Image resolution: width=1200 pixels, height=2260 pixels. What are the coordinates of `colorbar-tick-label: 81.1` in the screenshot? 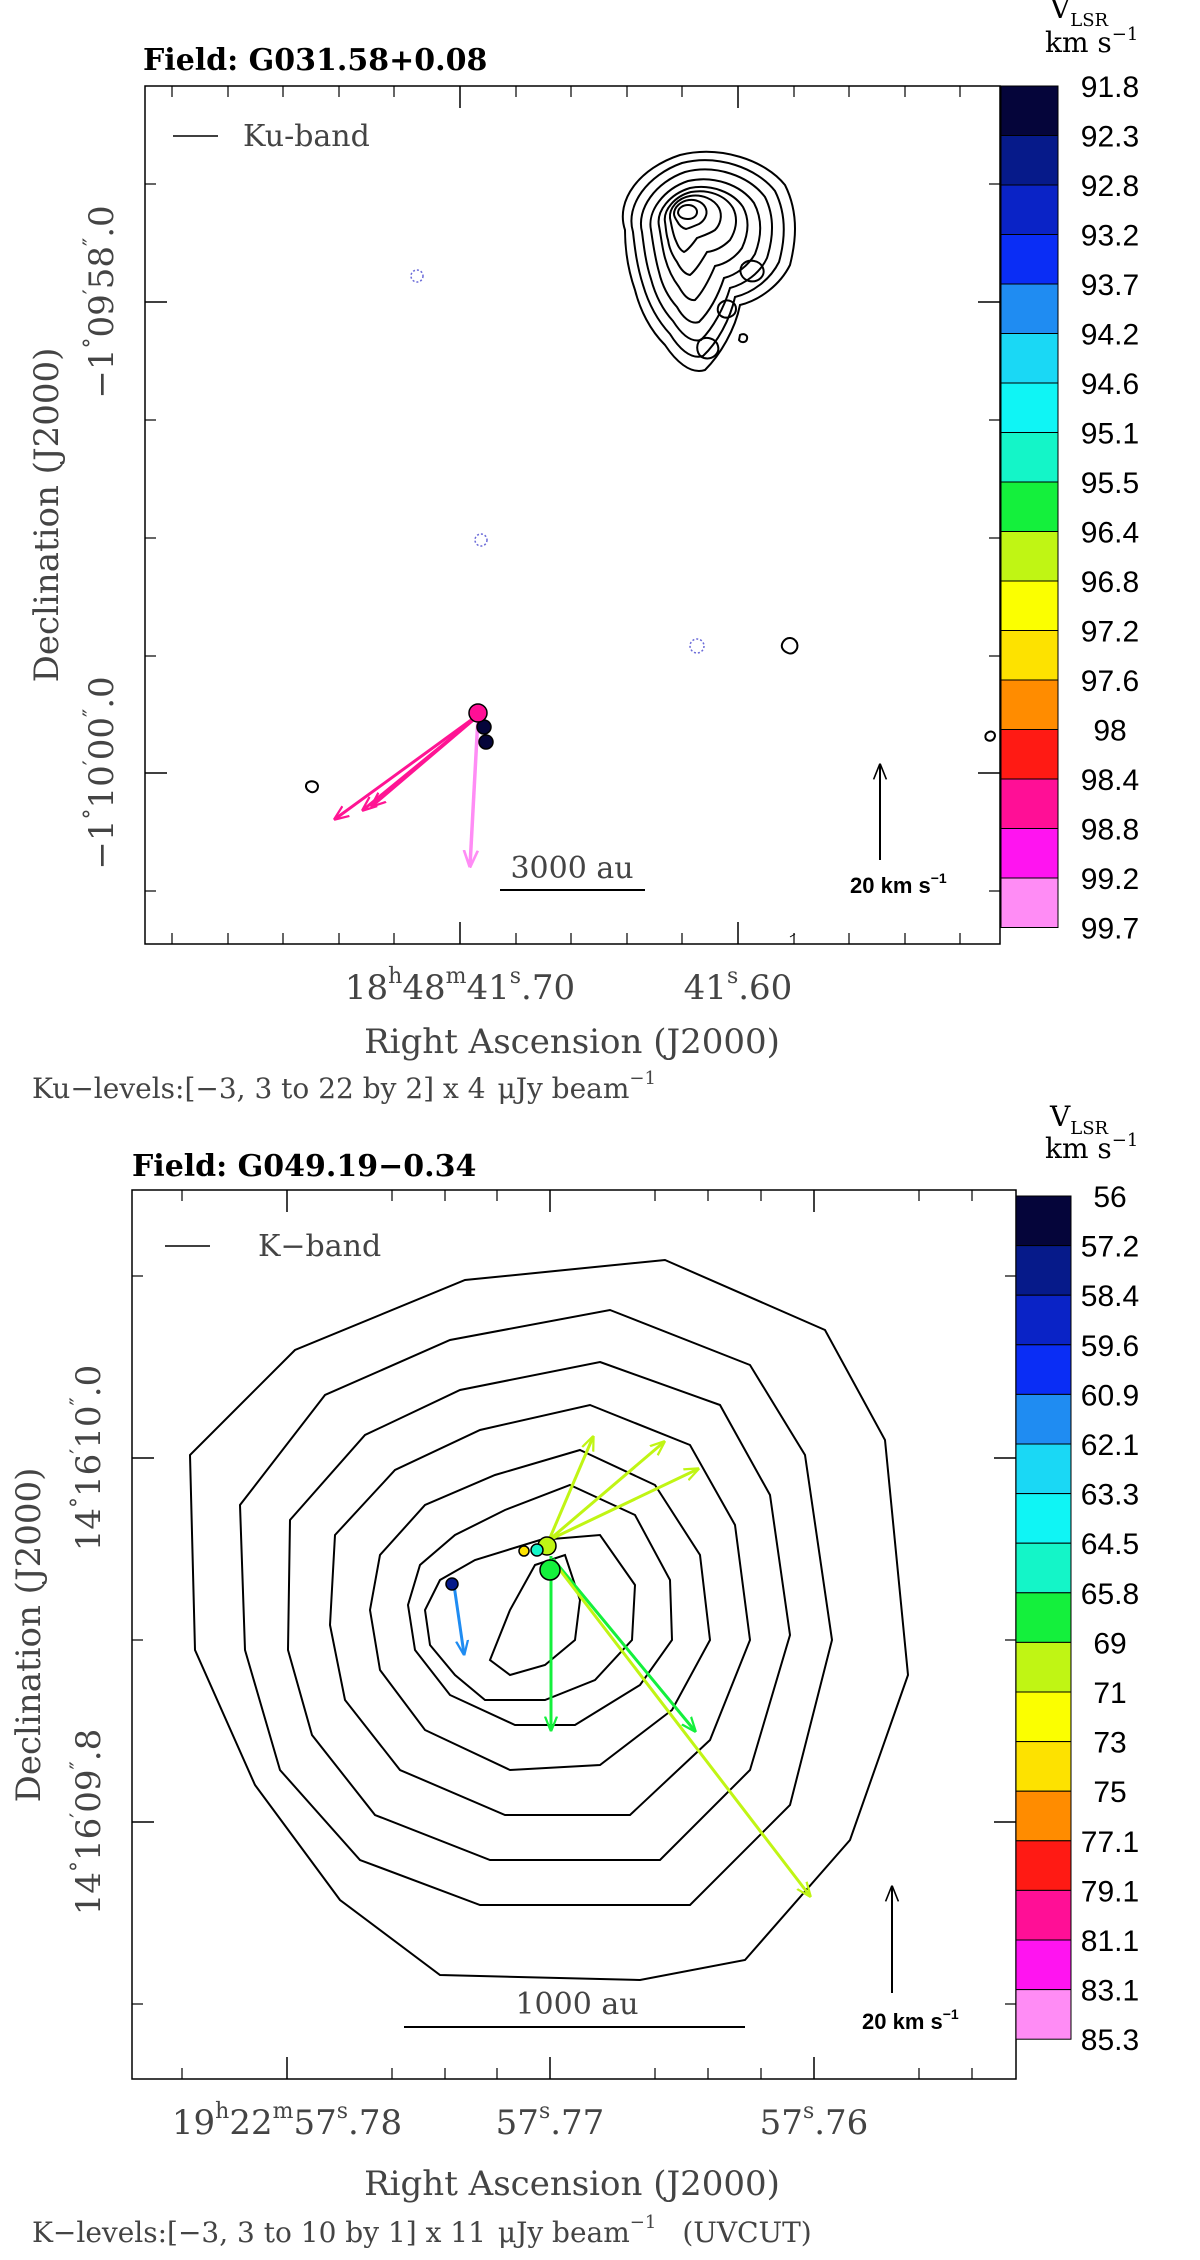 It's located at (1110, 1941).